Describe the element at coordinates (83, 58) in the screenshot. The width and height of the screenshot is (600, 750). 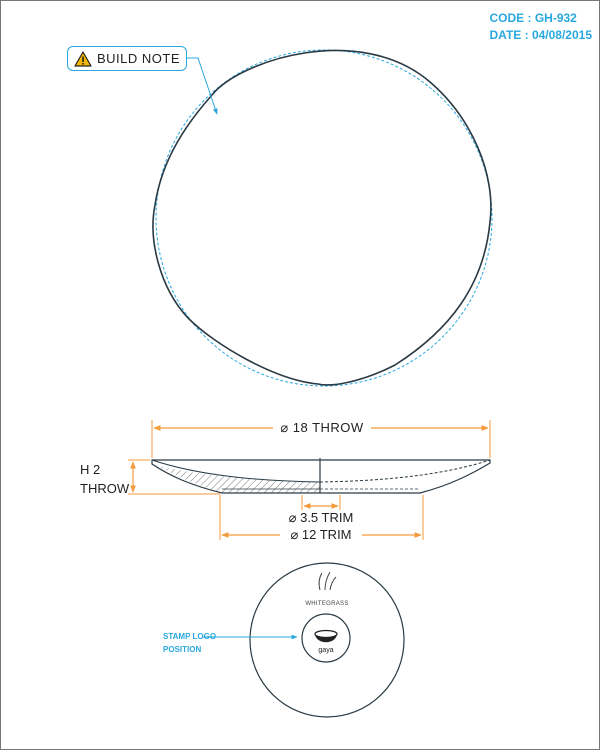
I see `warning-triangle-icon` at that location.